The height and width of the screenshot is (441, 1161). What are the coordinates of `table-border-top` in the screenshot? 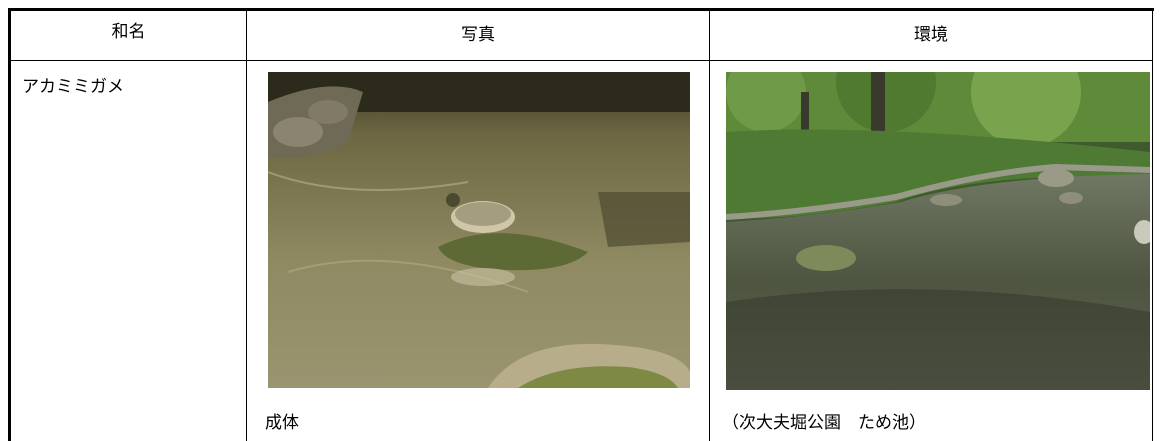 It's located at (581, 9).